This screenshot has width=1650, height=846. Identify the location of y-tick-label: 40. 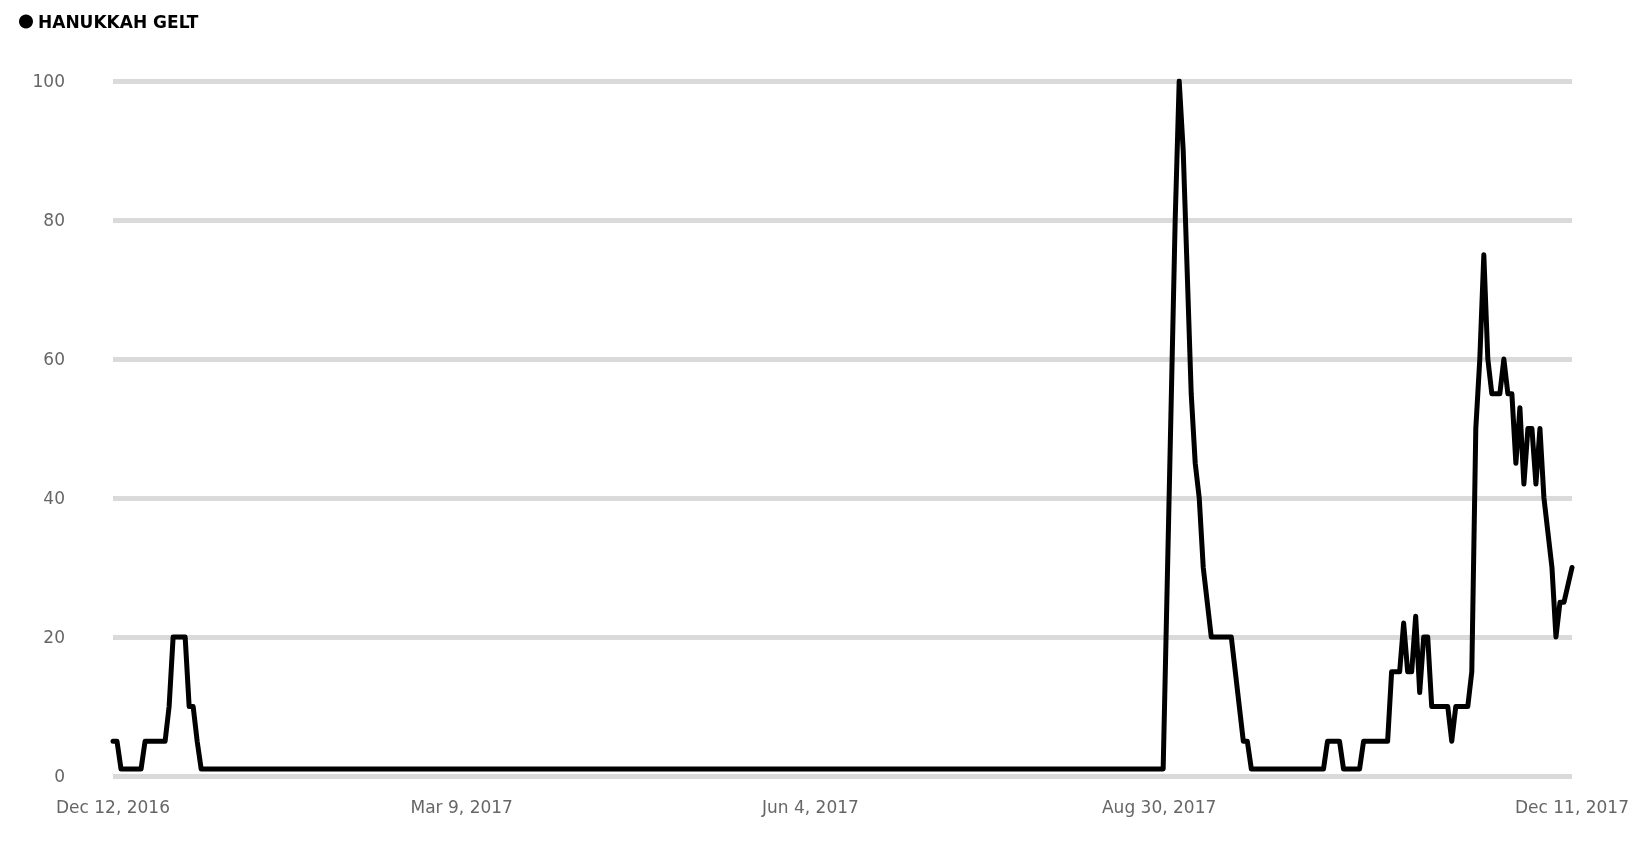
(54, 498).